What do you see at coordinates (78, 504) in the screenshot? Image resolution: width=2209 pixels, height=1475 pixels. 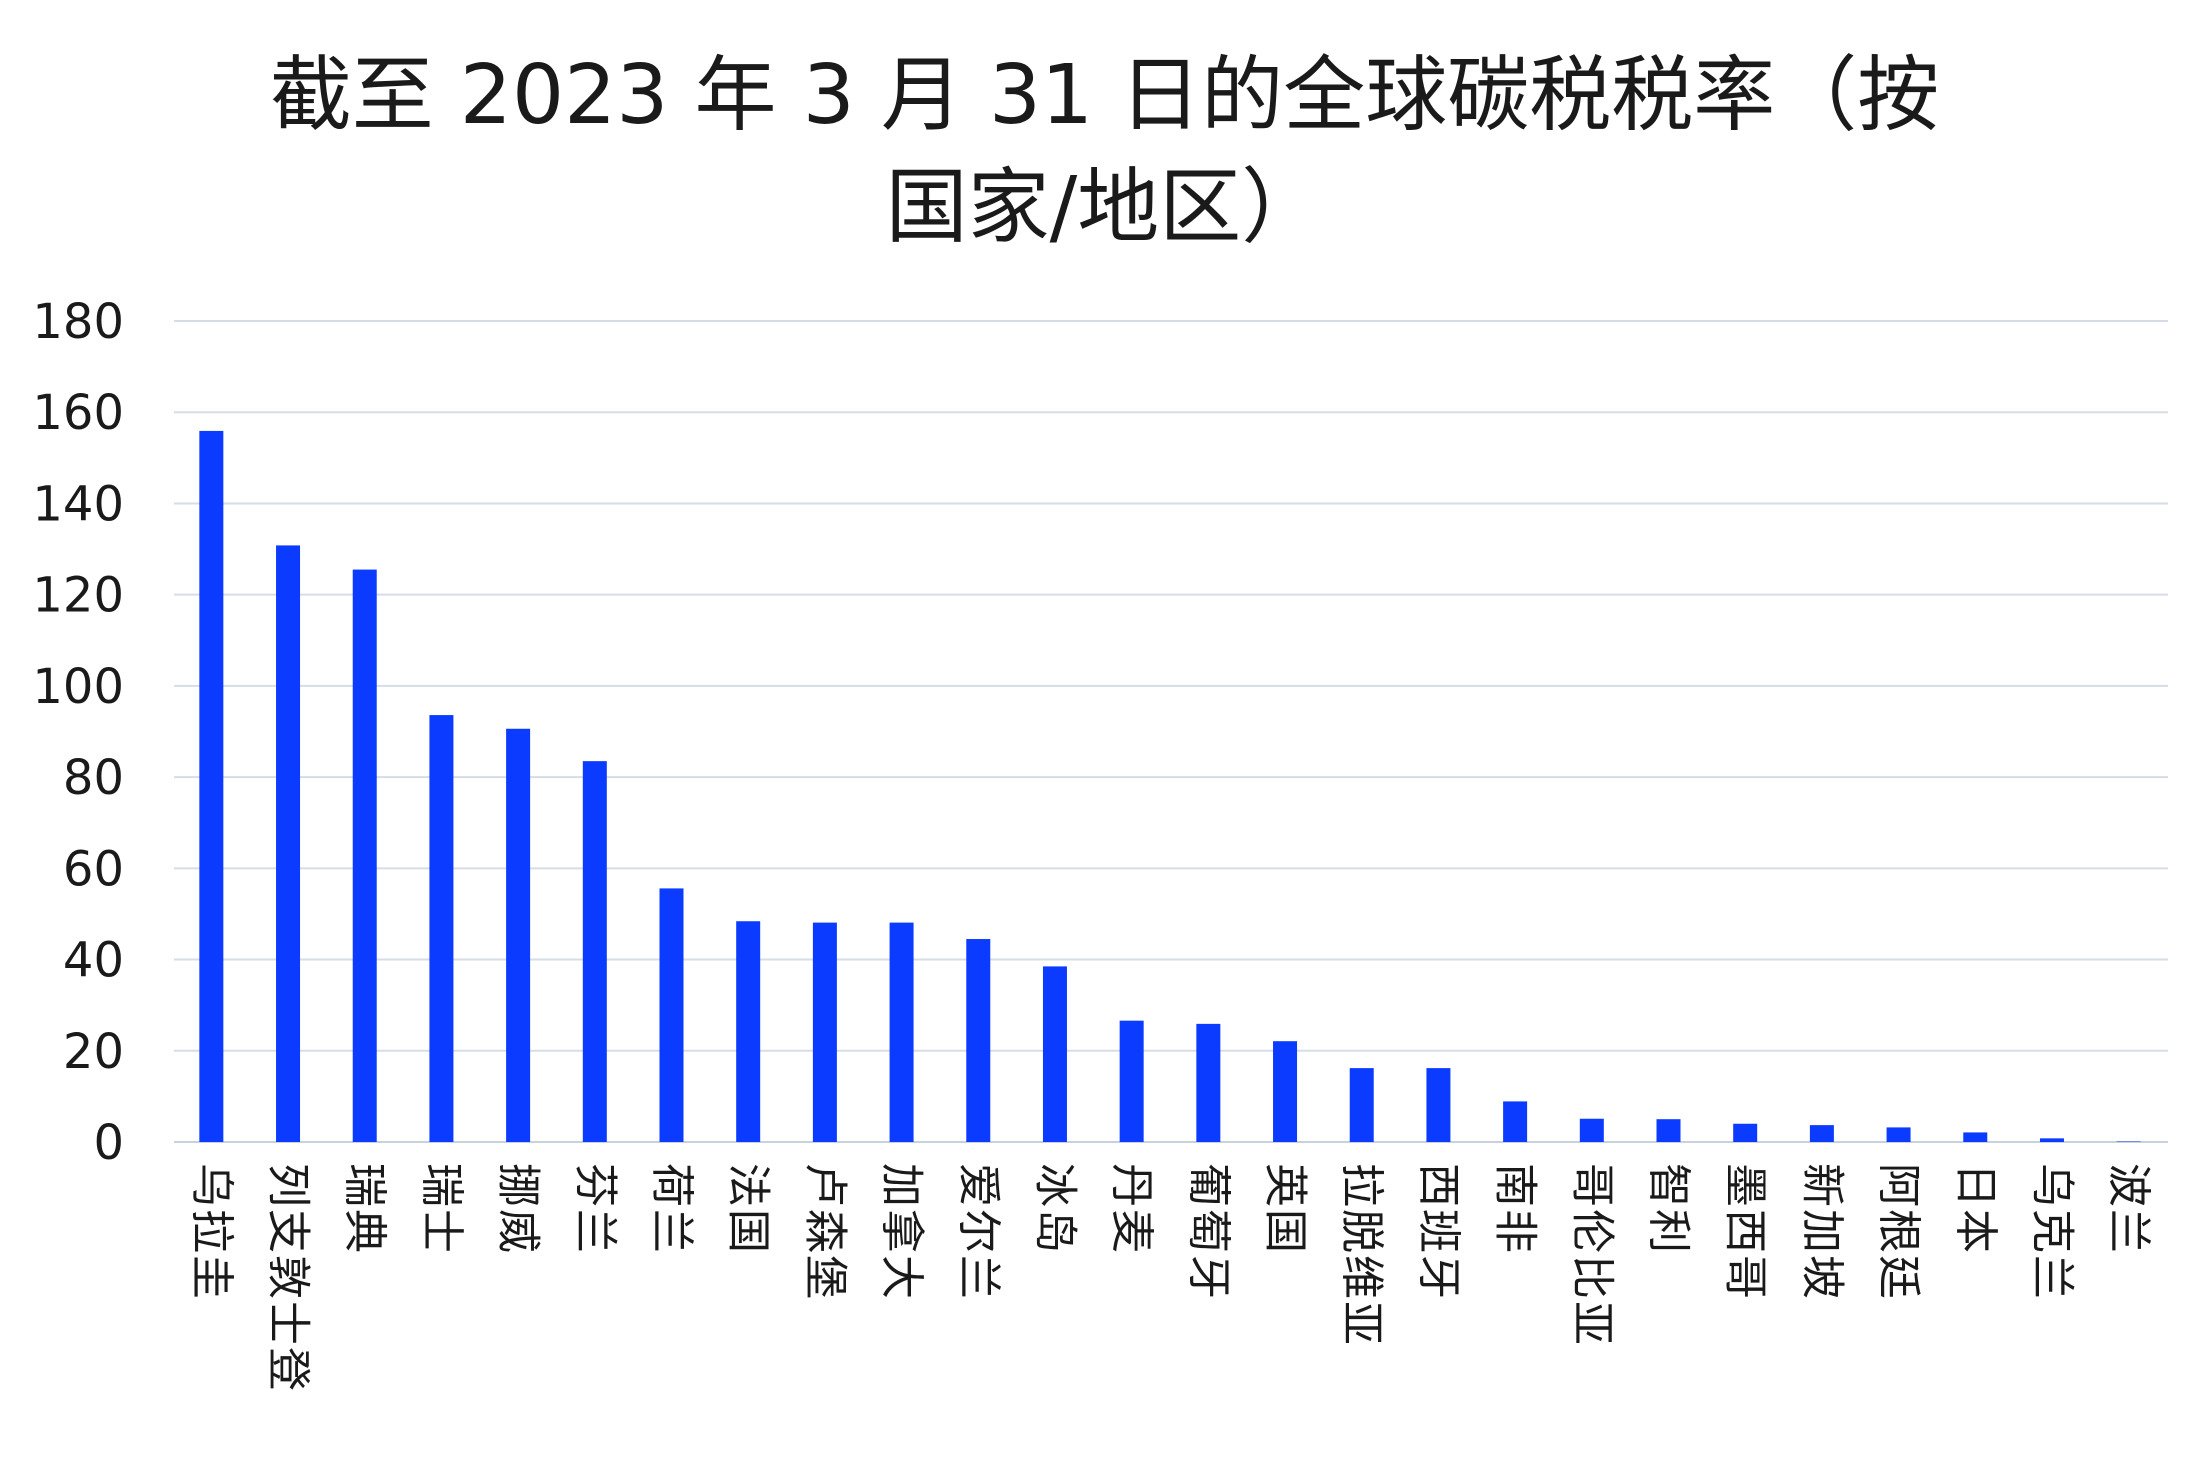 I see `y-tick-label: 140` at bounding box center [78, 504].